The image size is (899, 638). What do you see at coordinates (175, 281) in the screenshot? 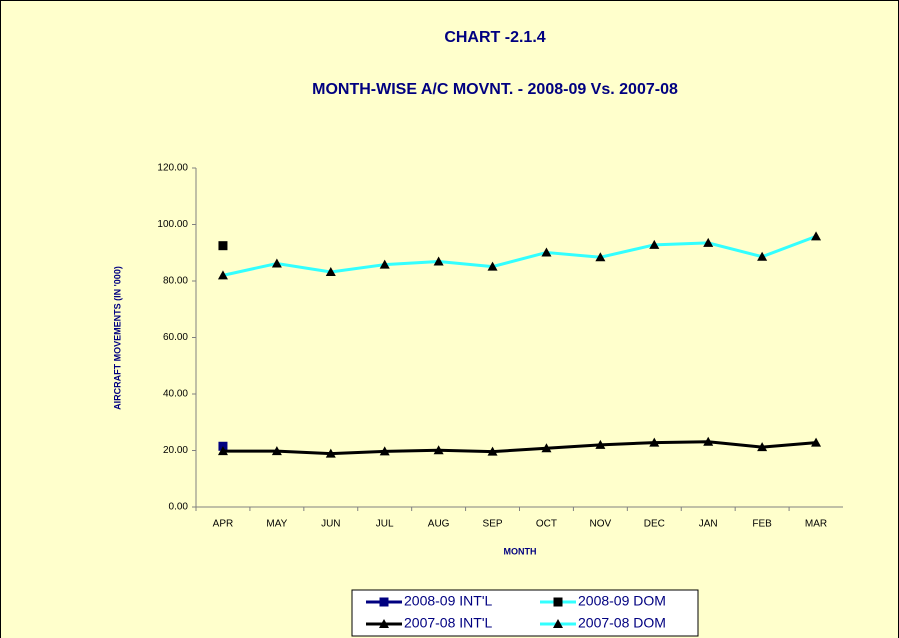
I see `y-tick-label: 80.00` at bounding box center [175, 281].